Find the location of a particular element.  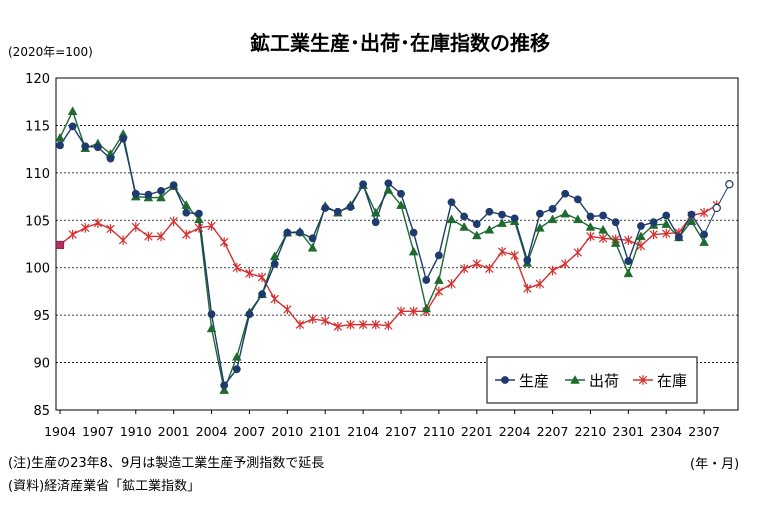

y-tick-label: 90 is located at coordinates (41, 364).